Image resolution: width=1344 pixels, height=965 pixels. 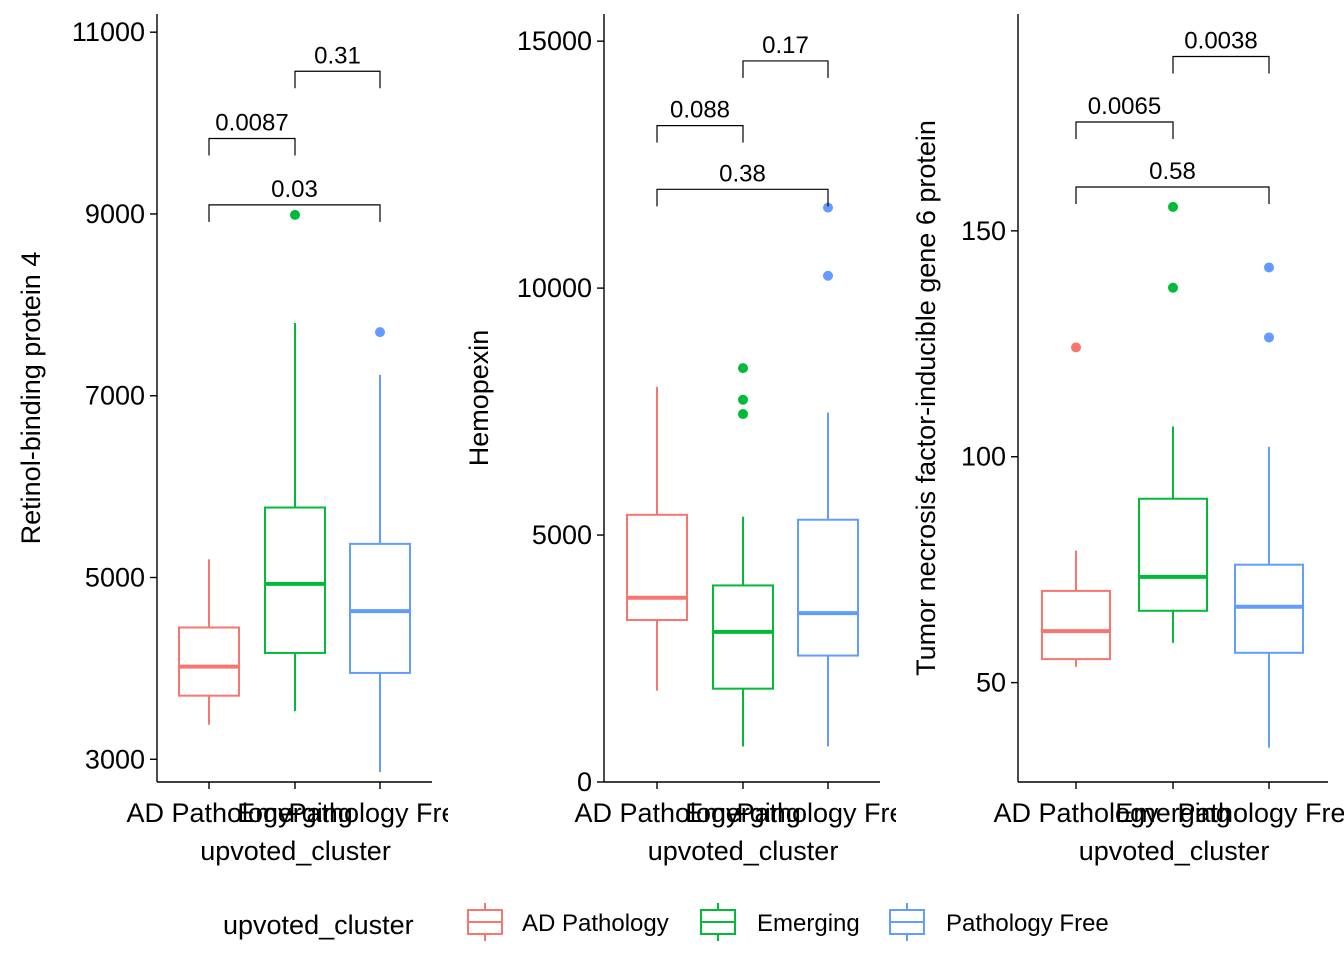 What do you see at coordinates (1027, 923) in the screenshot?
I see `legend-label: Pathology Free` at bounding box center [1027, 923].